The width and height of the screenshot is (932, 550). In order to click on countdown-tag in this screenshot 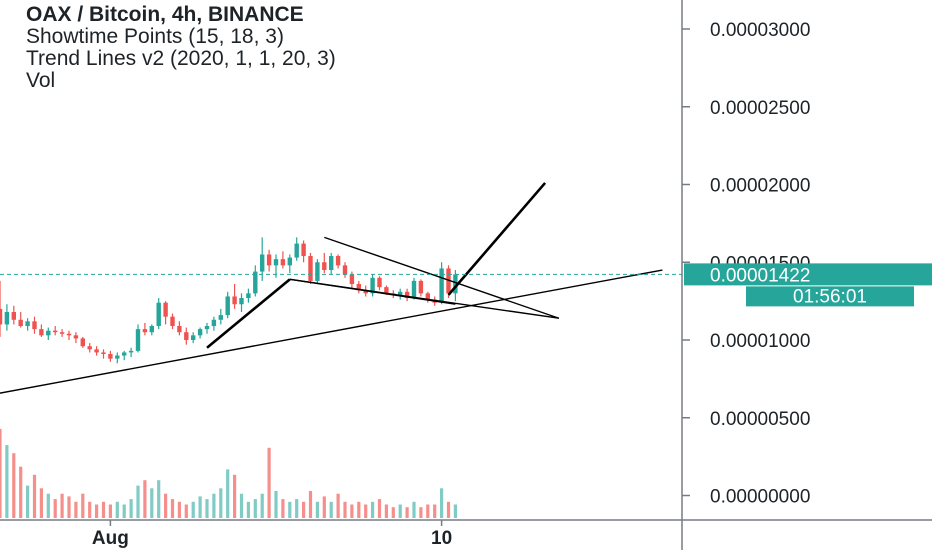, I will do `click(830, 296)`.